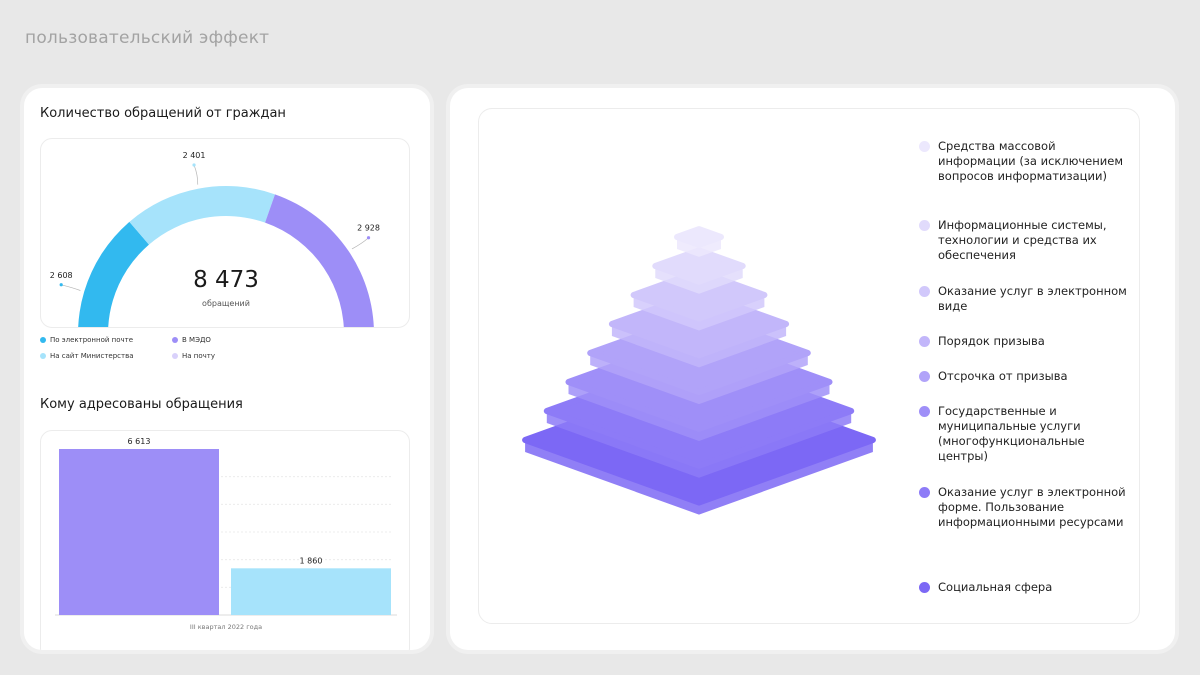 This screenshot has width=1200, height=675. I want to click on legend-label: На сайт Министерства, so click(92, 356).